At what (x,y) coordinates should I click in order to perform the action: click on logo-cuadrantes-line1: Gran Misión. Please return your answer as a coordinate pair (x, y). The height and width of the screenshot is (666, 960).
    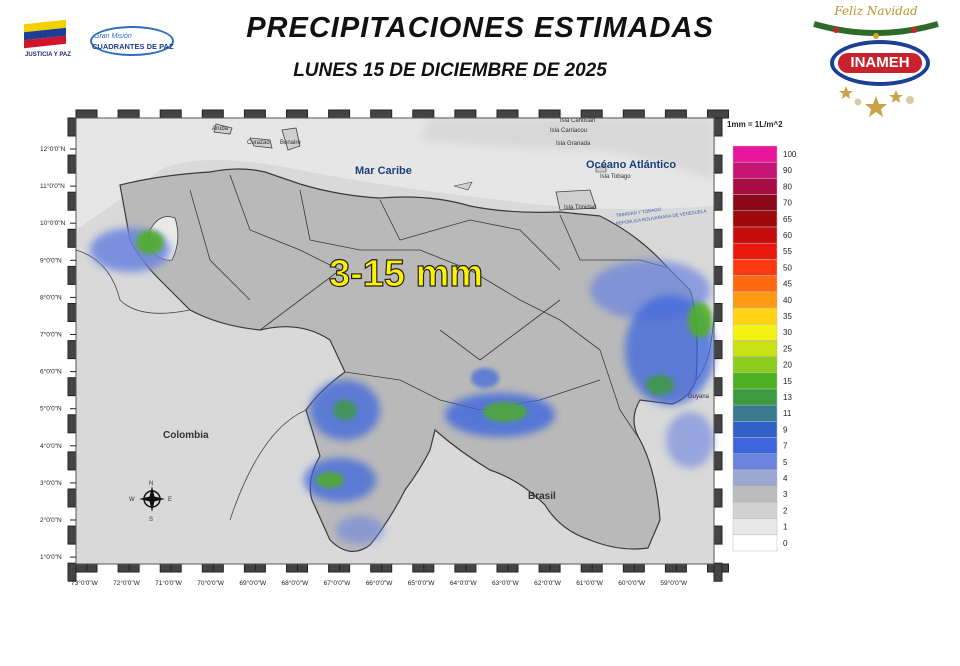
    Looking at the image, I should click on (113, 36).